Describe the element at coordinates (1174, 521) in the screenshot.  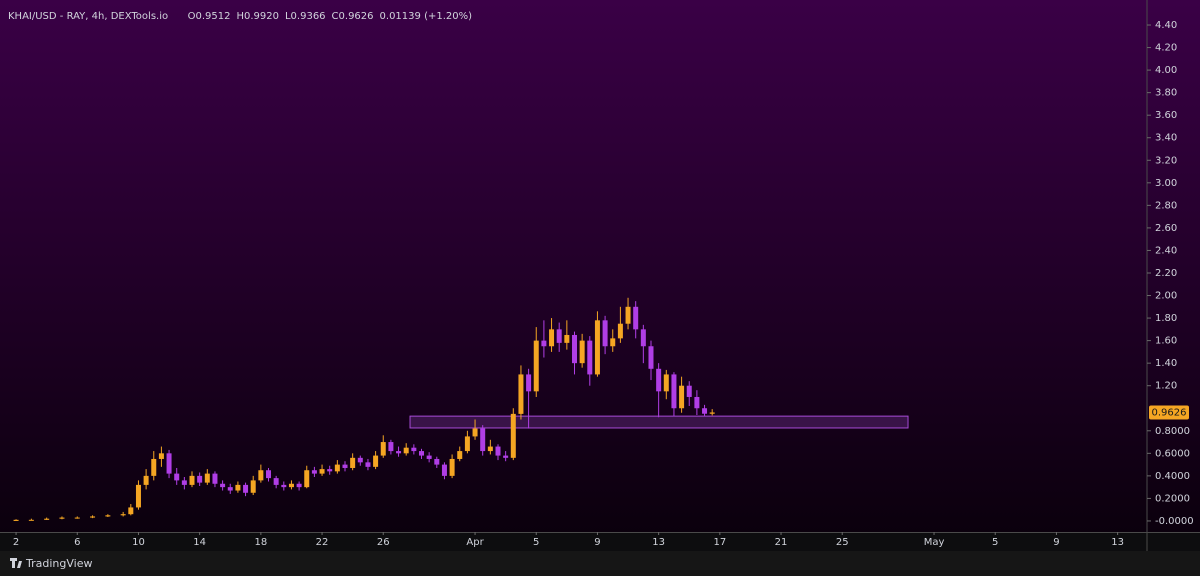
I see `y-tick-label: -0.0000` at that location.